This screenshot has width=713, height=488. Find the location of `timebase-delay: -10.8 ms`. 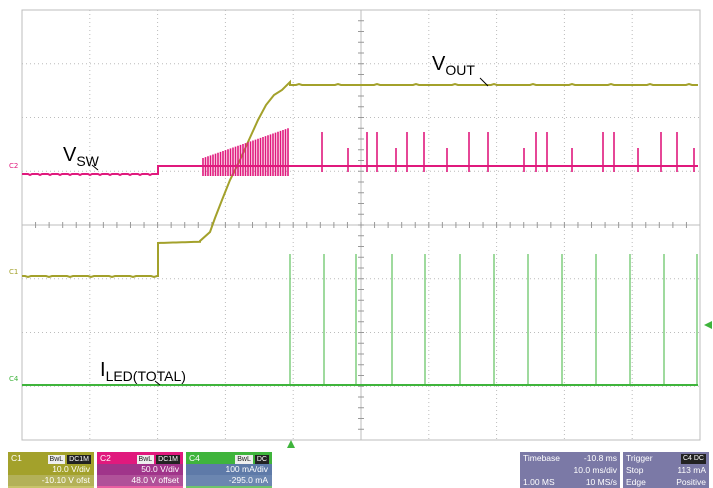

timebase-delay: -10.8 ms is located at coordinates (600, 458).